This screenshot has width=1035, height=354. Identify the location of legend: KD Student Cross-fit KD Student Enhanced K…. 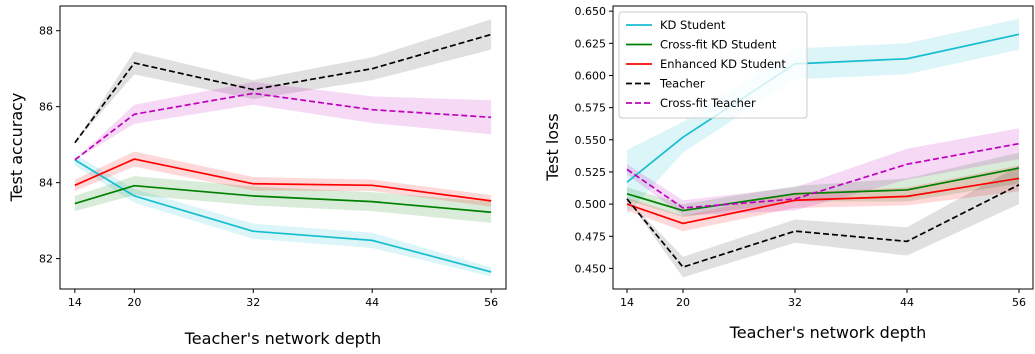
(713, 65).